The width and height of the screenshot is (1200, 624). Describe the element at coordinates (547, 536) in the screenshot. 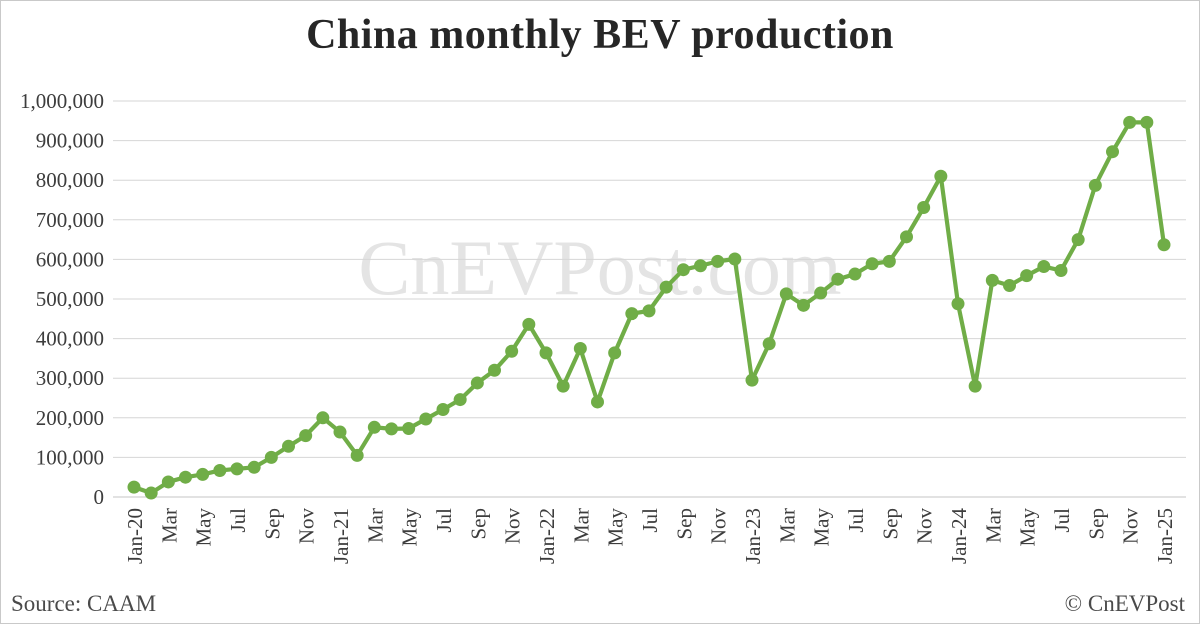

I see `x-tick-label: Jan-22` at that location.